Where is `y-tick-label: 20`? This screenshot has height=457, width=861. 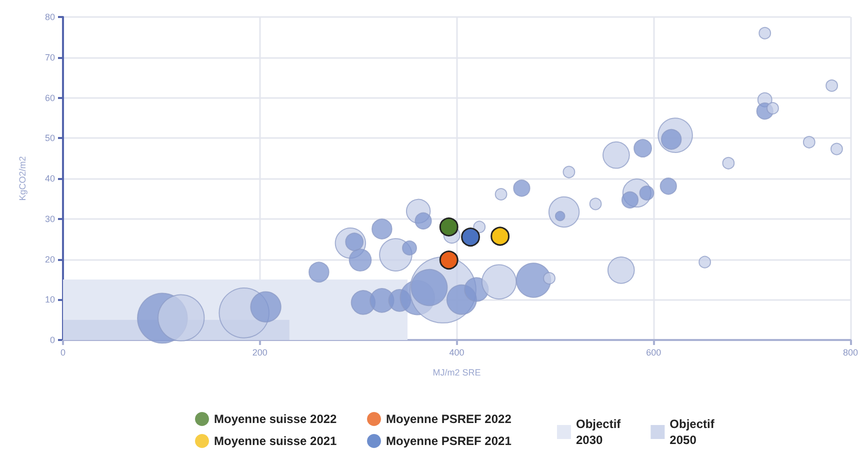 y-tick-label: 20 is located at coordinates (49, 259).